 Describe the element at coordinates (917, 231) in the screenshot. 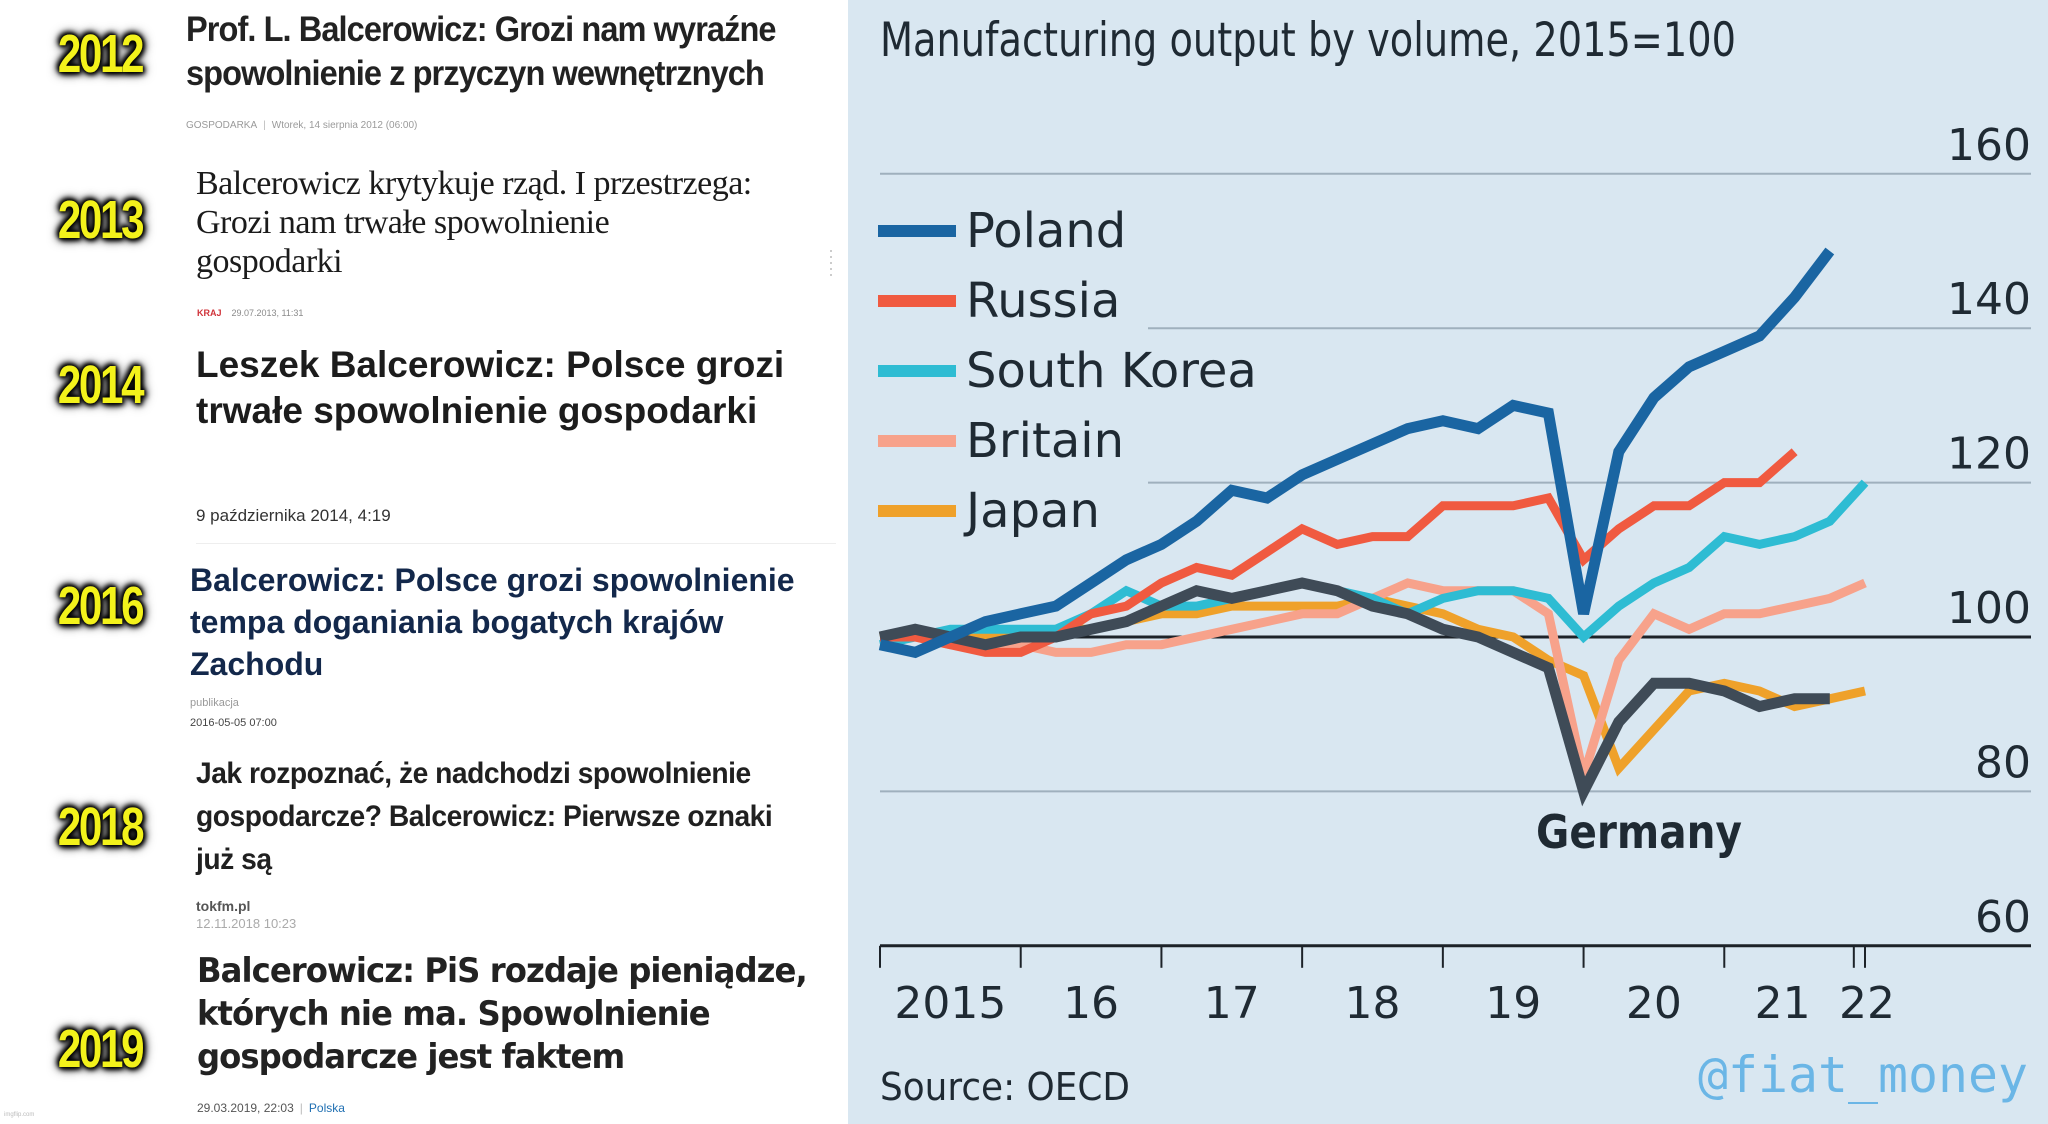

I see `legend-swatch-poland` at that location.